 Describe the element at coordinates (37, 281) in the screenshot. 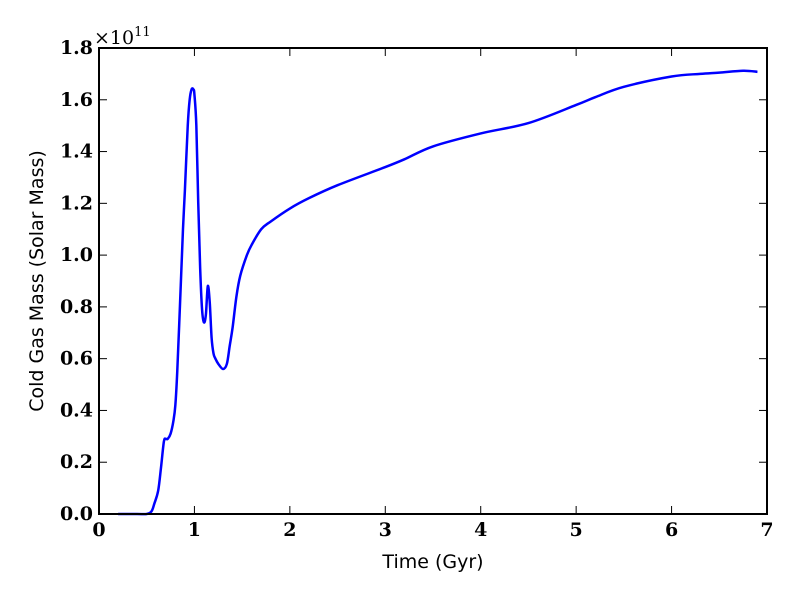

I see `y-axis-label: Cold Gas Mass (Solar Mass)` at that location.